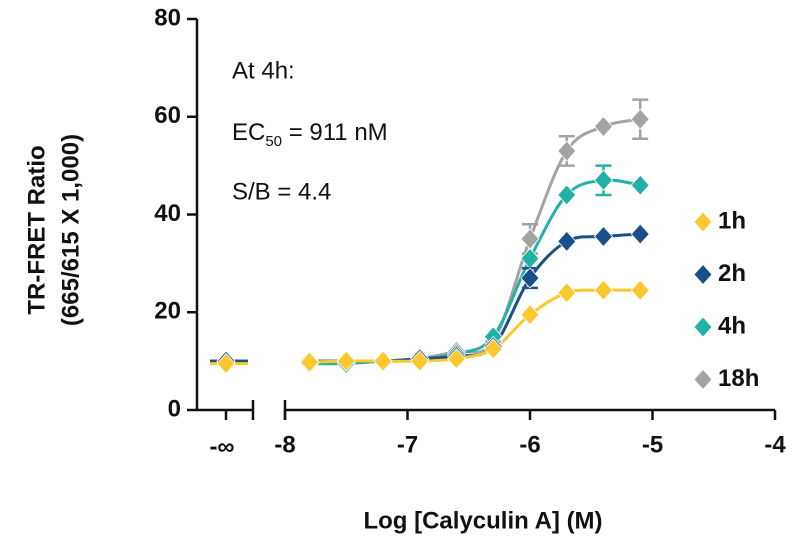 Image resolution: width=802 pixels, height=549 pixels. I want to click on y-tick-label: 60, so click(167, 115).